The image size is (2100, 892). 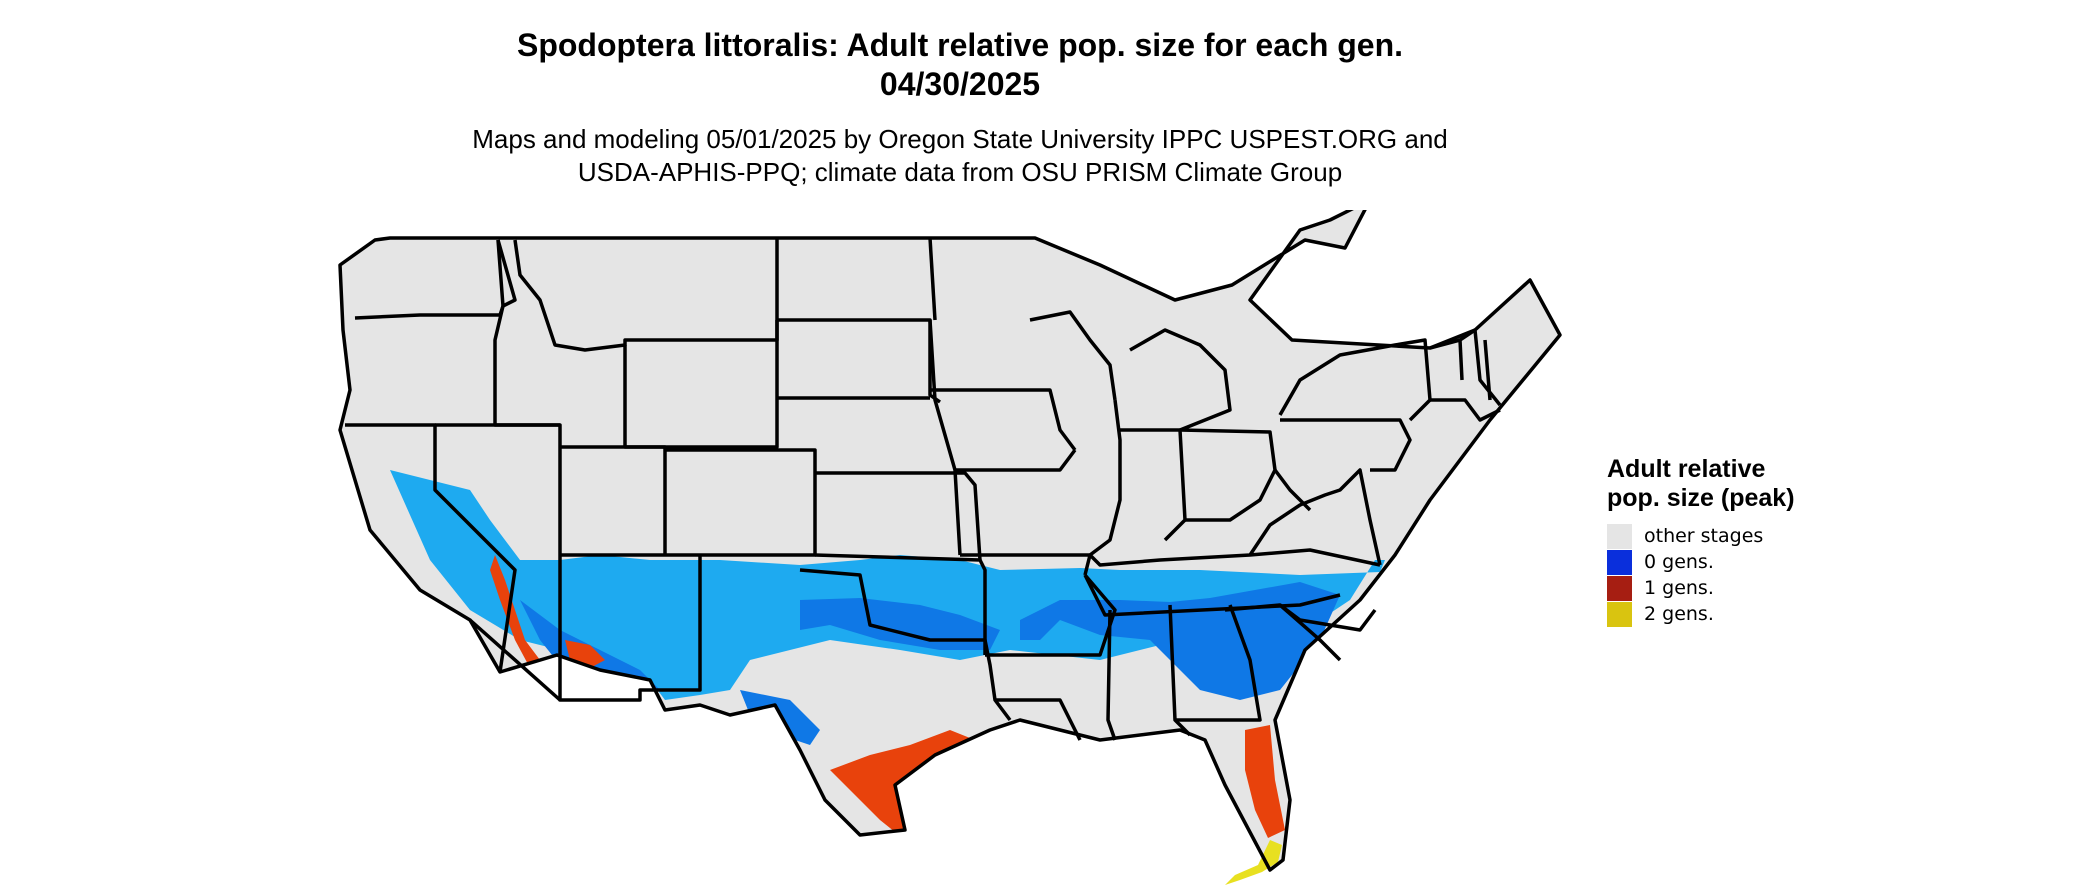 What do you see at coordinates (960, 84) in the screenshot?
I see `map-date: 04/30/2025` at bounding box center [960, 84].